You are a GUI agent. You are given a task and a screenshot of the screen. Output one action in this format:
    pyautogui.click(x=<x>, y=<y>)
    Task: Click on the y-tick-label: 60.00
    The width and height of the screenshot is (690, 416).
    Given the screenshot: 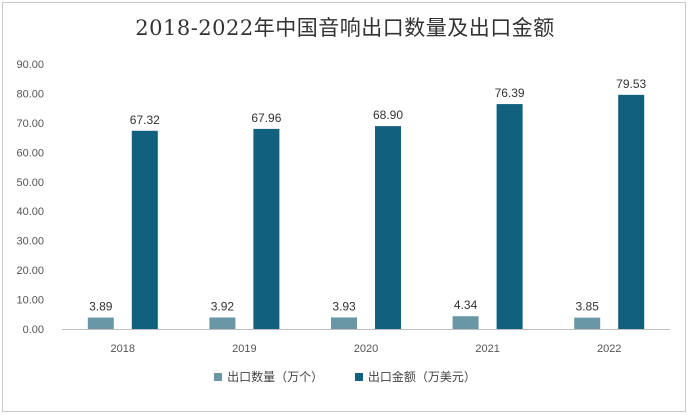 What is the action you would take?
    pyautogui.click(x=30, y=153)
    